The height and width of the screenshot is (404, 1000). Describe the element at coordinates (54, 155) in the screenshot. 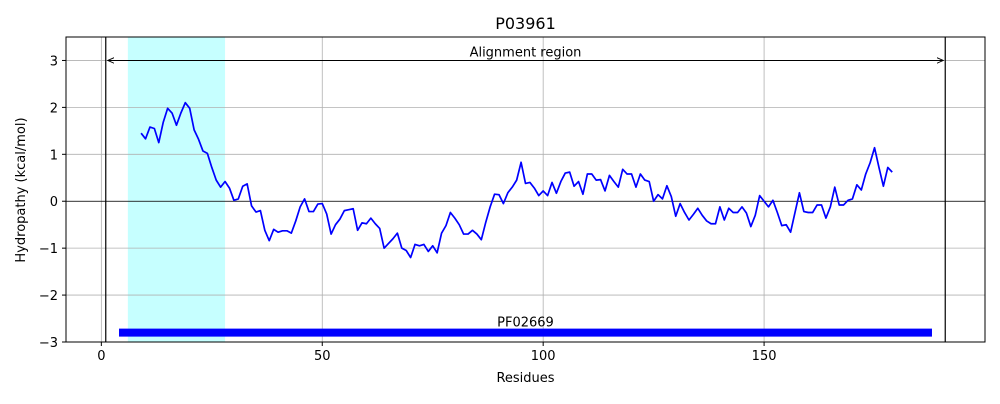

I see `y-tick-label: 1` at that location.